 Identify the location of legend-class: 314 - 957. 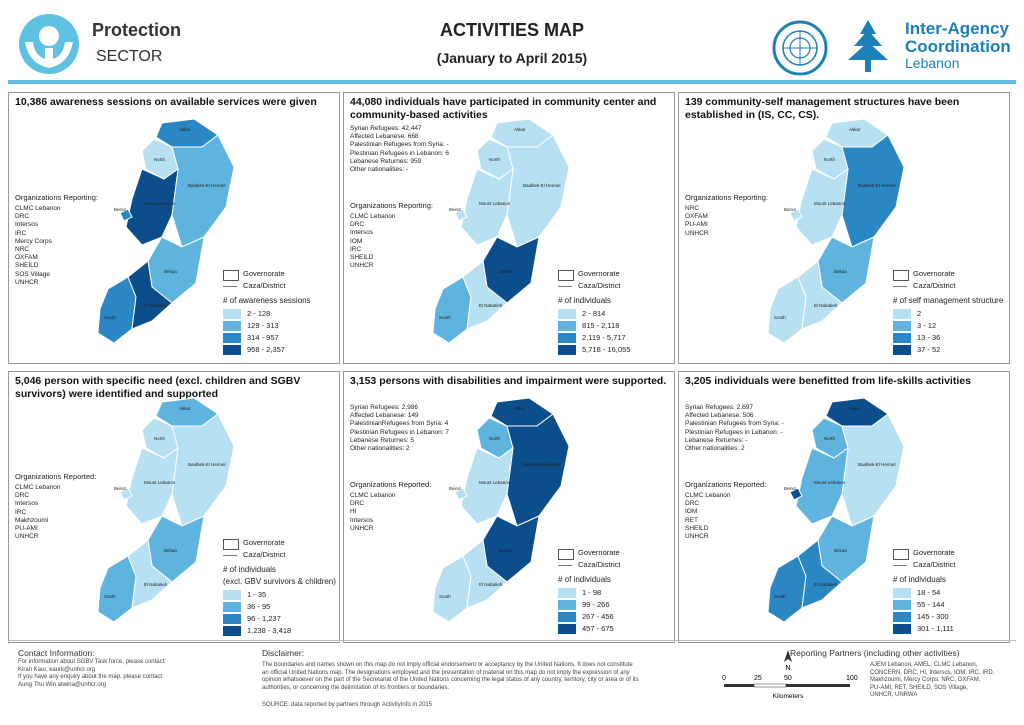
(277, 338).